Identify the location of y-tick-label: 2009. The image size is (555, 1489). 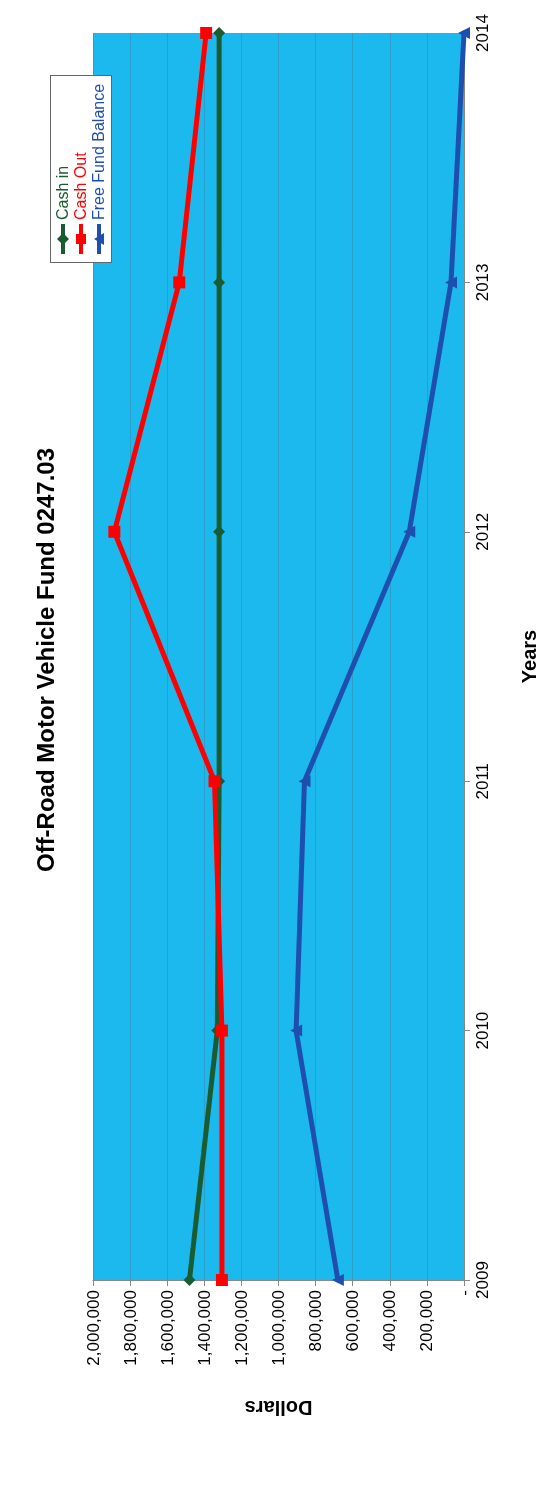
(482, 1280).